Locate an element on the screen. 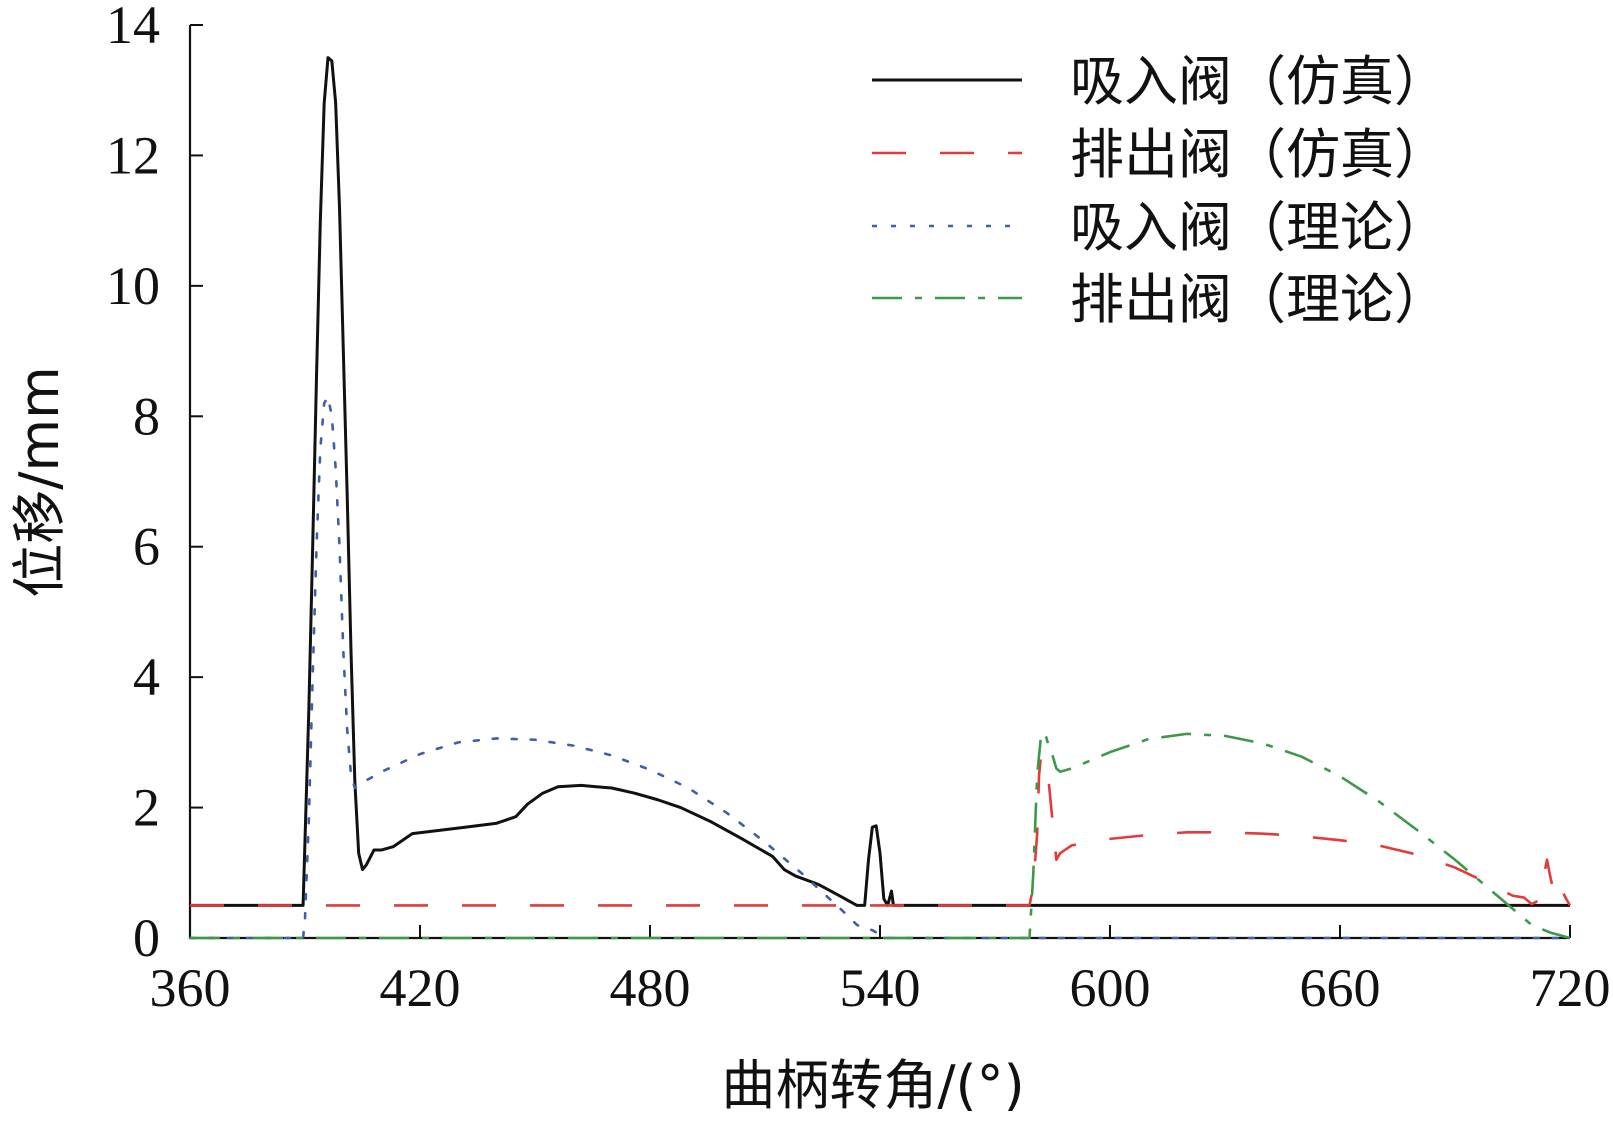 The width and height of the screenshot is (1613, 1123). x-tick-label: 720 is located at coordinates (1570, 988).